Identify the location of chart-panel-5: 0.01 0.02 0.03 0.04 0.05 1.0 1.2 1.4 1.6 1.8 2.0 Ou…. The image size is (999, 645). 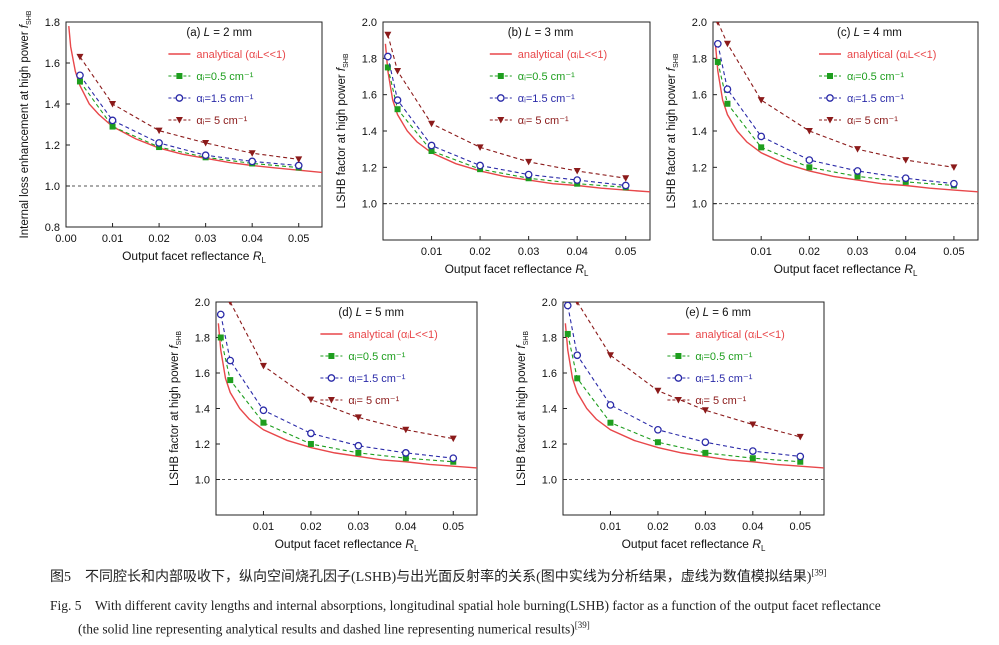
(670, 425).